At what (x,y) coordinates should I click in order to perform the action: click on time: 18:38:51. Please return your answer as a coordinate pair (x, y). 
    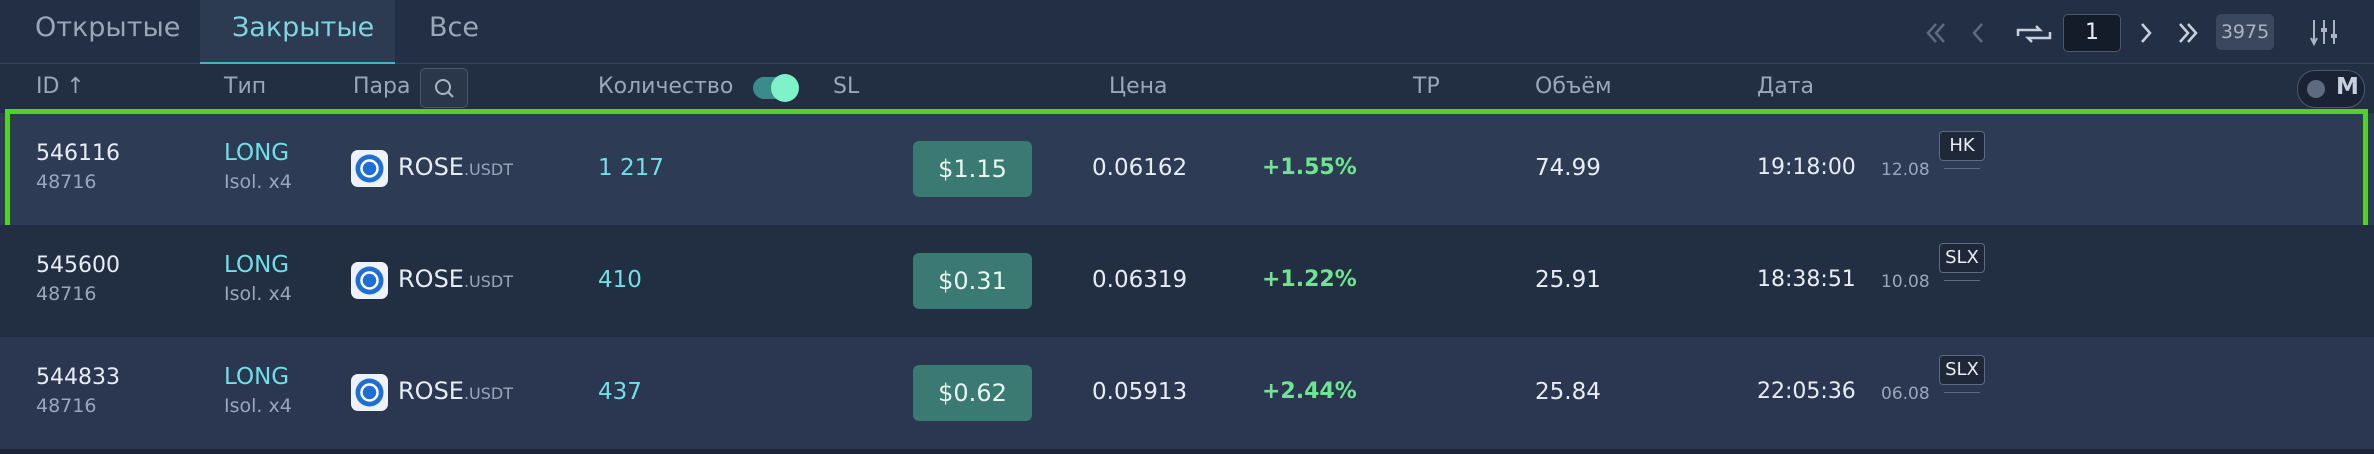
    Looking at the image, I should click on (1806, 279).